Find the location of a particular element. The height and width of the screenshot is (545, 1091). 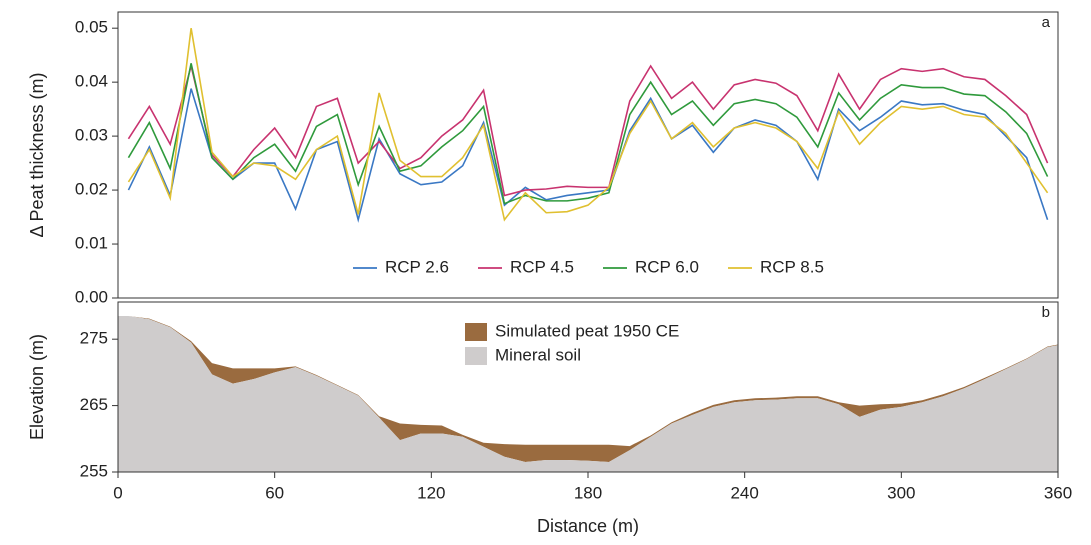

x-tick-label: 120 is located at coordinates (431, 492).